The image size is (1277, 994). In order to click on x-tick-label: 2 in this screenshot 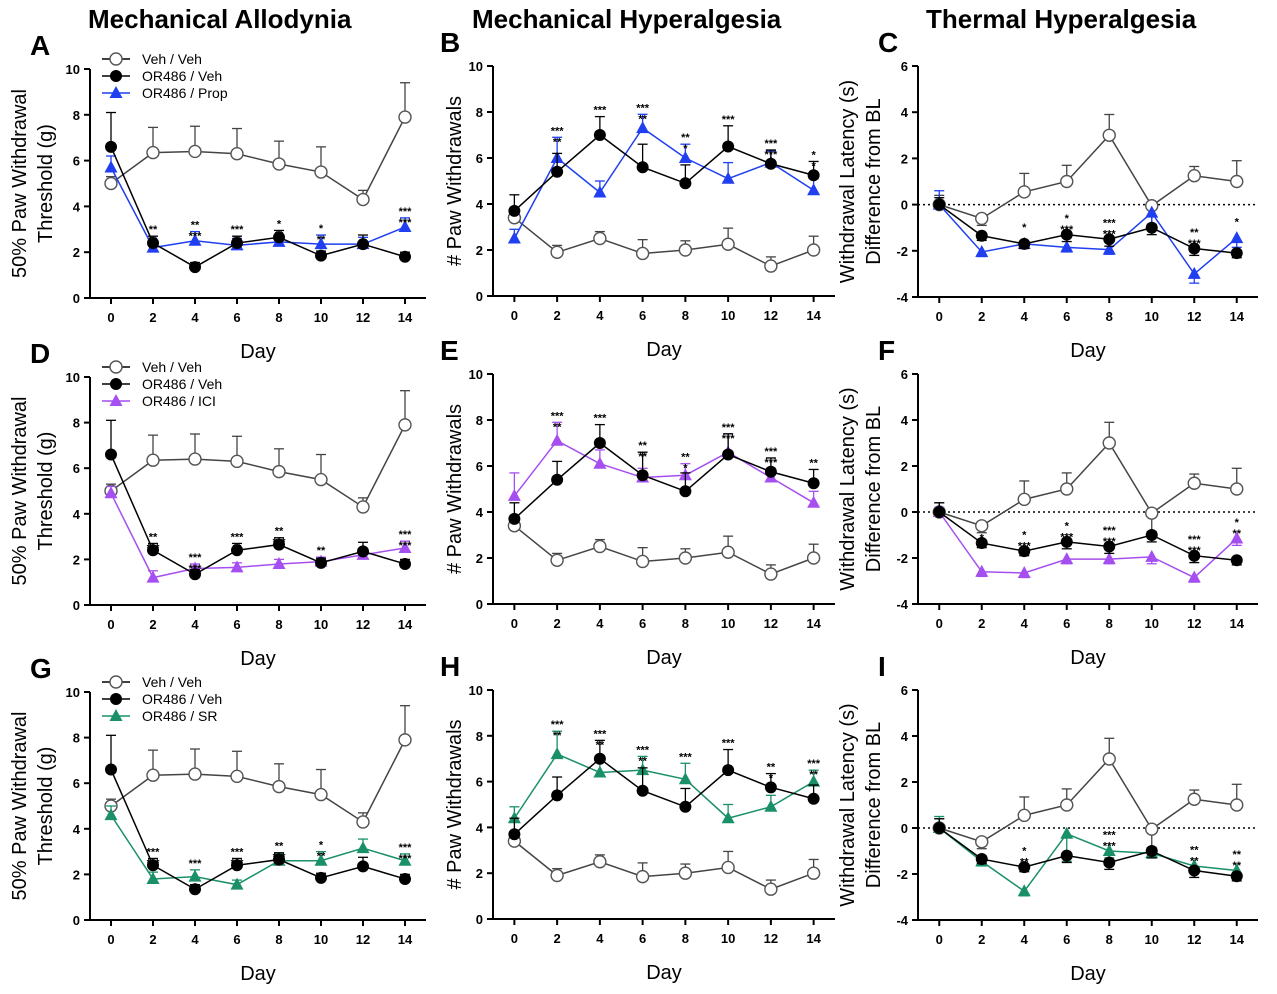, I will do `click(981, 316)`.